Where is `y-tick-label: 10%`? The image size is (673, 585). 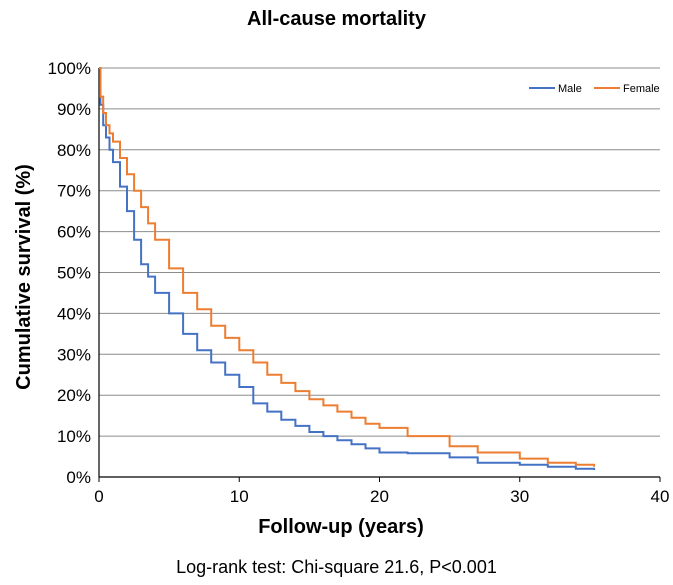
y-tick-label: 10% is located at coordinates (74, 436).